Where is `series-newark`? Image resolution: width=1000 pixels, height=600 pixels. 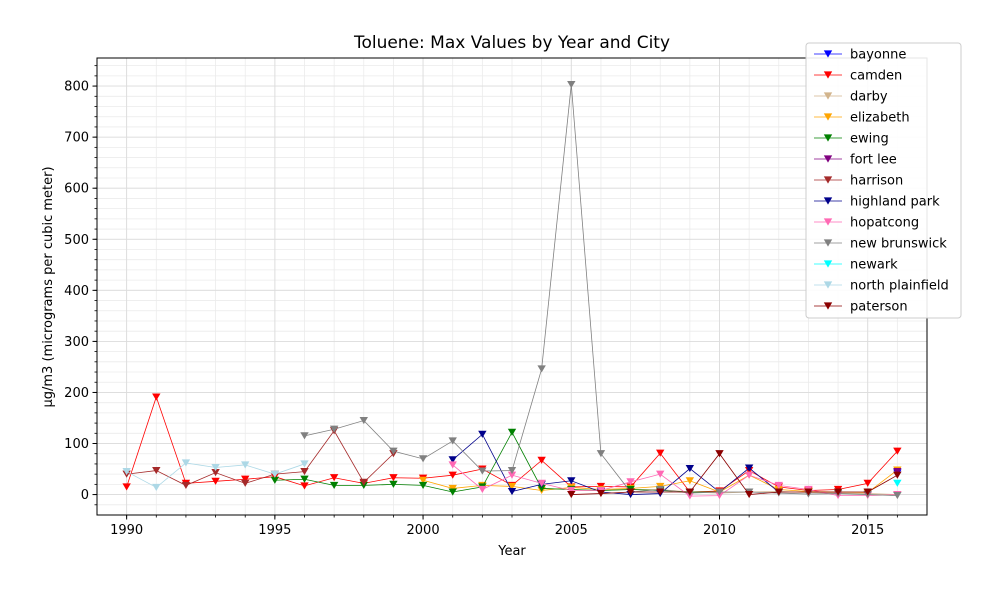
series-newark is located at coordinates (897, 483).